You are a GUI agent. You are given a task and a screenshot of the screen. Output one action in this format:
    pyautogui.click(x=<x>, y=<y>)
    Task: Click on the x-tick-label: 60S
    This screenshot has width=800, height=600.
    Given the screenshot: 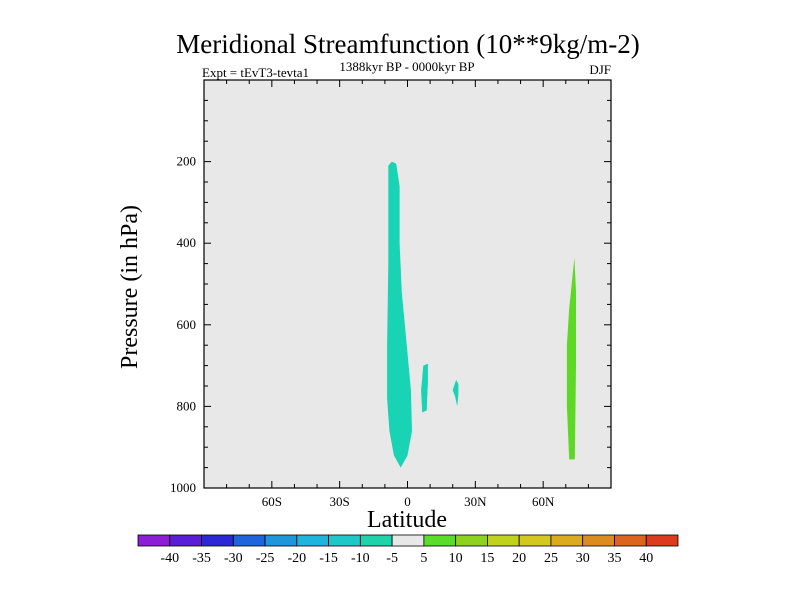 What is the action you would take?
    pyautogui.click(x=272, y=501)
    